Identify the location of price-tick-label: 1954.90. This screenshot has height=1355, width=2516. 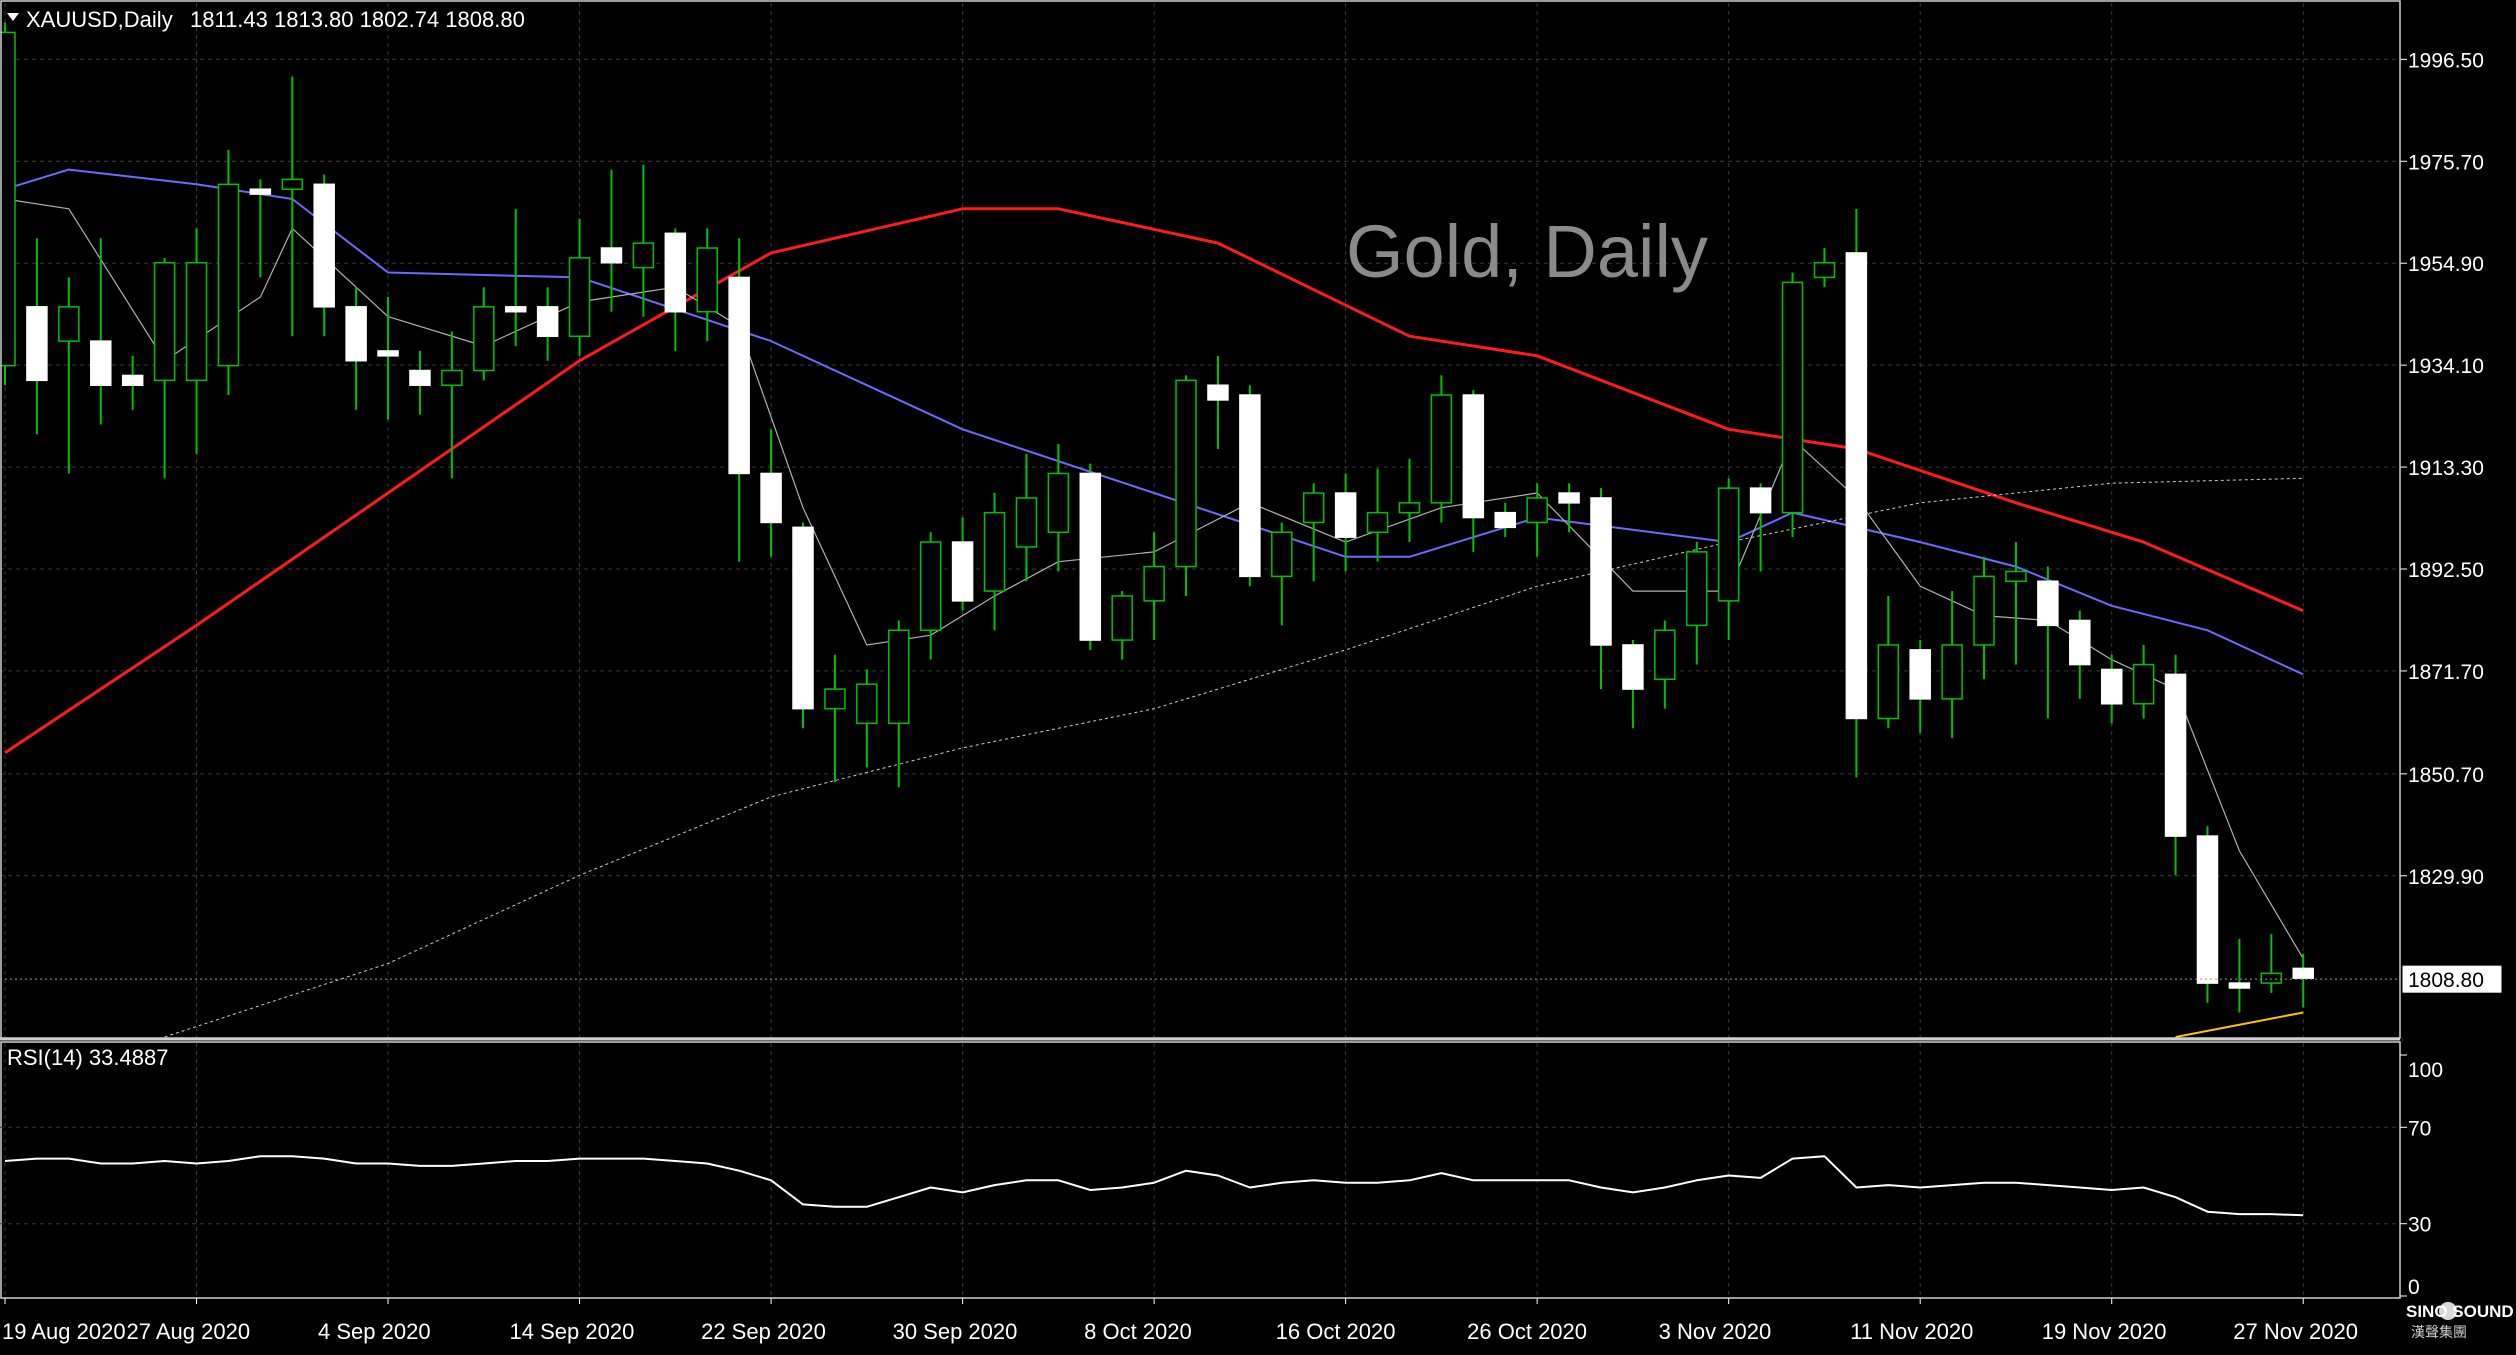
(2446, 264).